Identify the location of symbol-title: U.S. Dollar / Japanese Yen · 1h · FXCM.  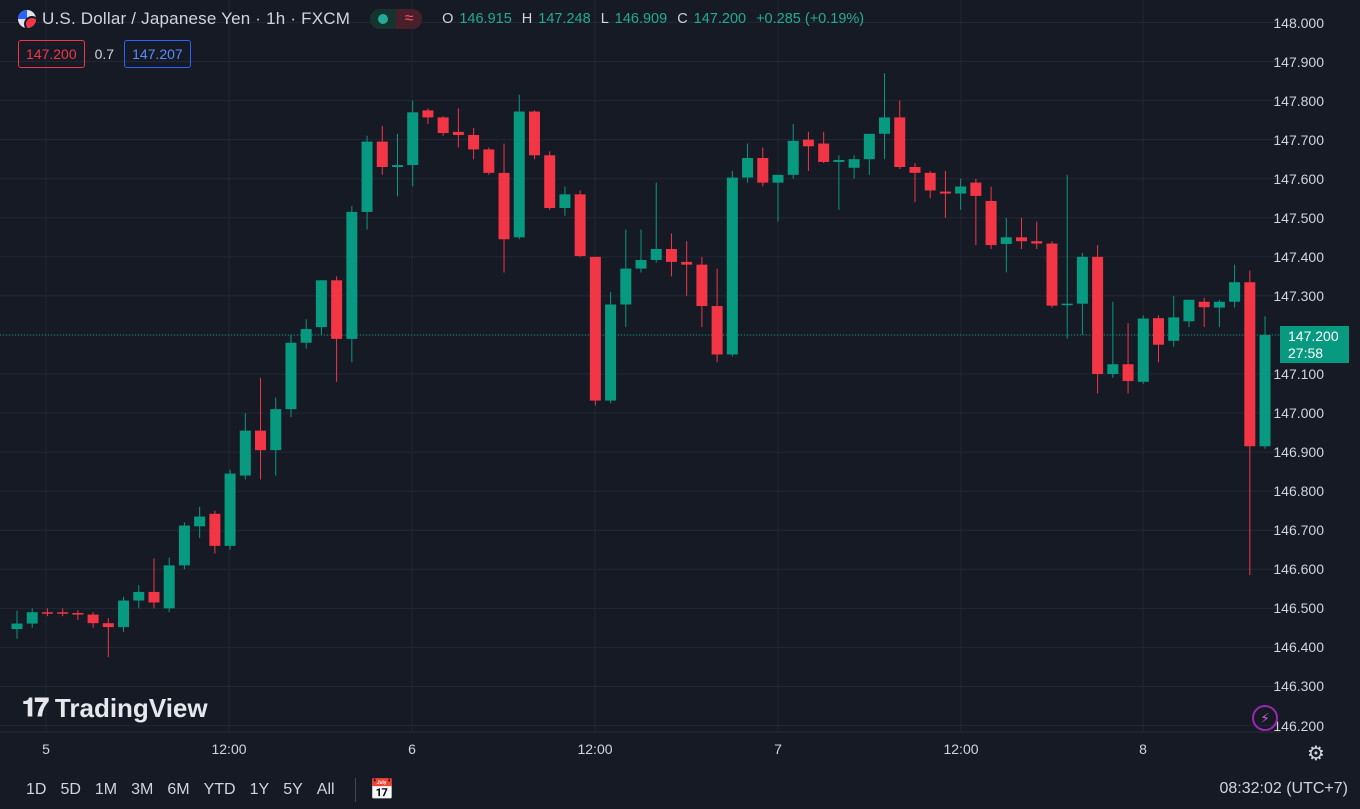
(196, 18).